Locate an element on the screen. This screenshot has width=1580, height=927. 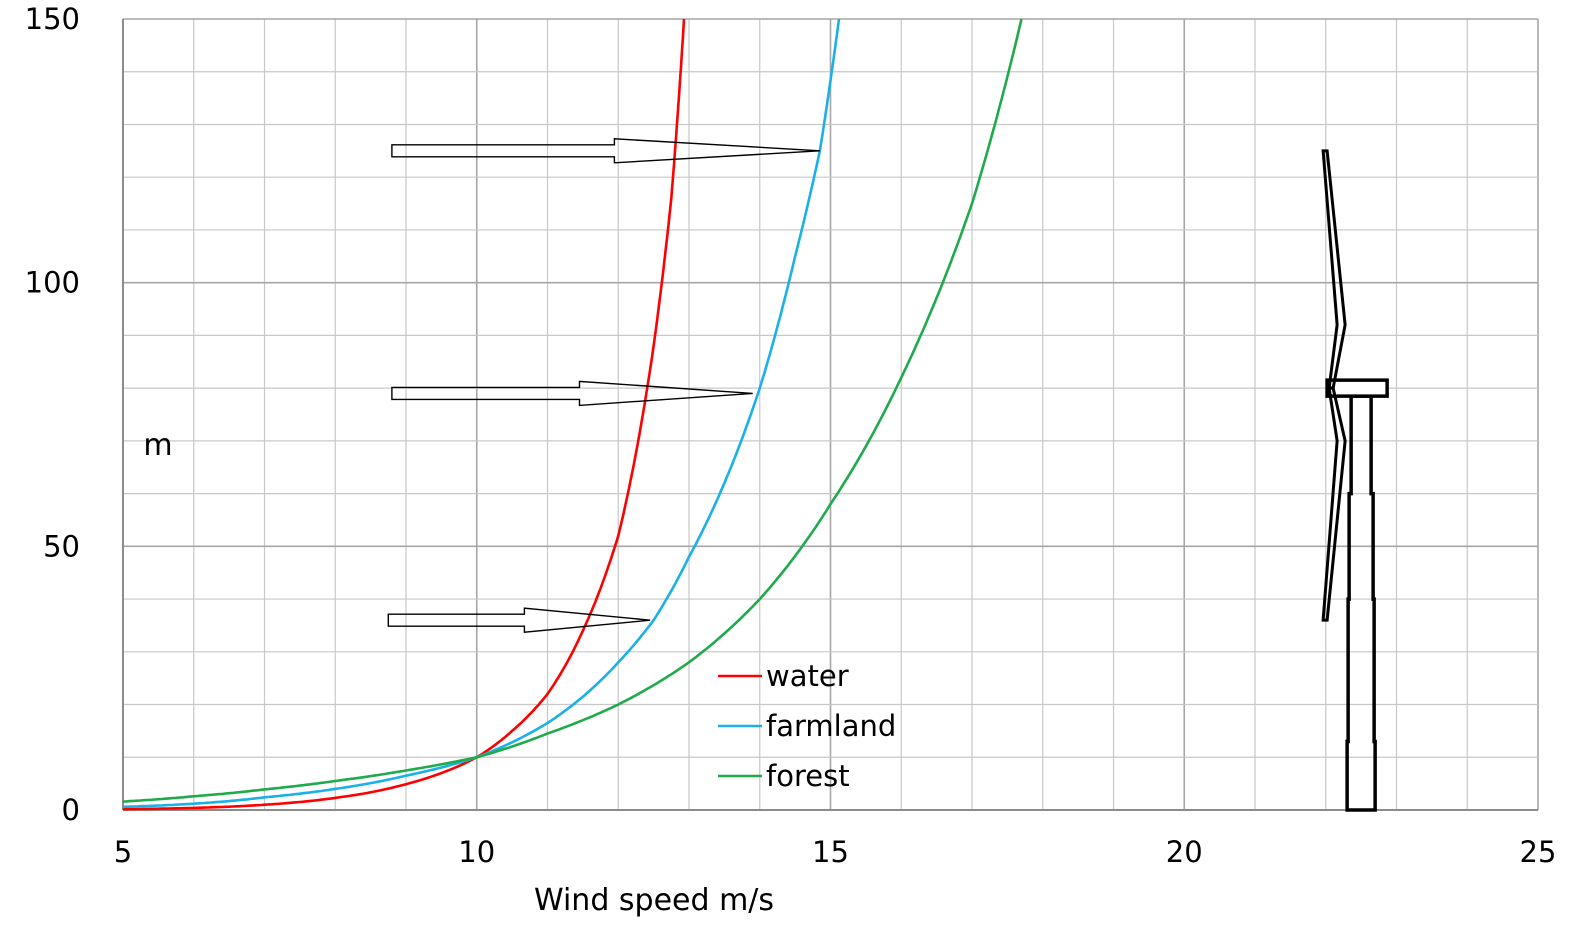
legend-label: farmland is located at coordinates (831, 726).